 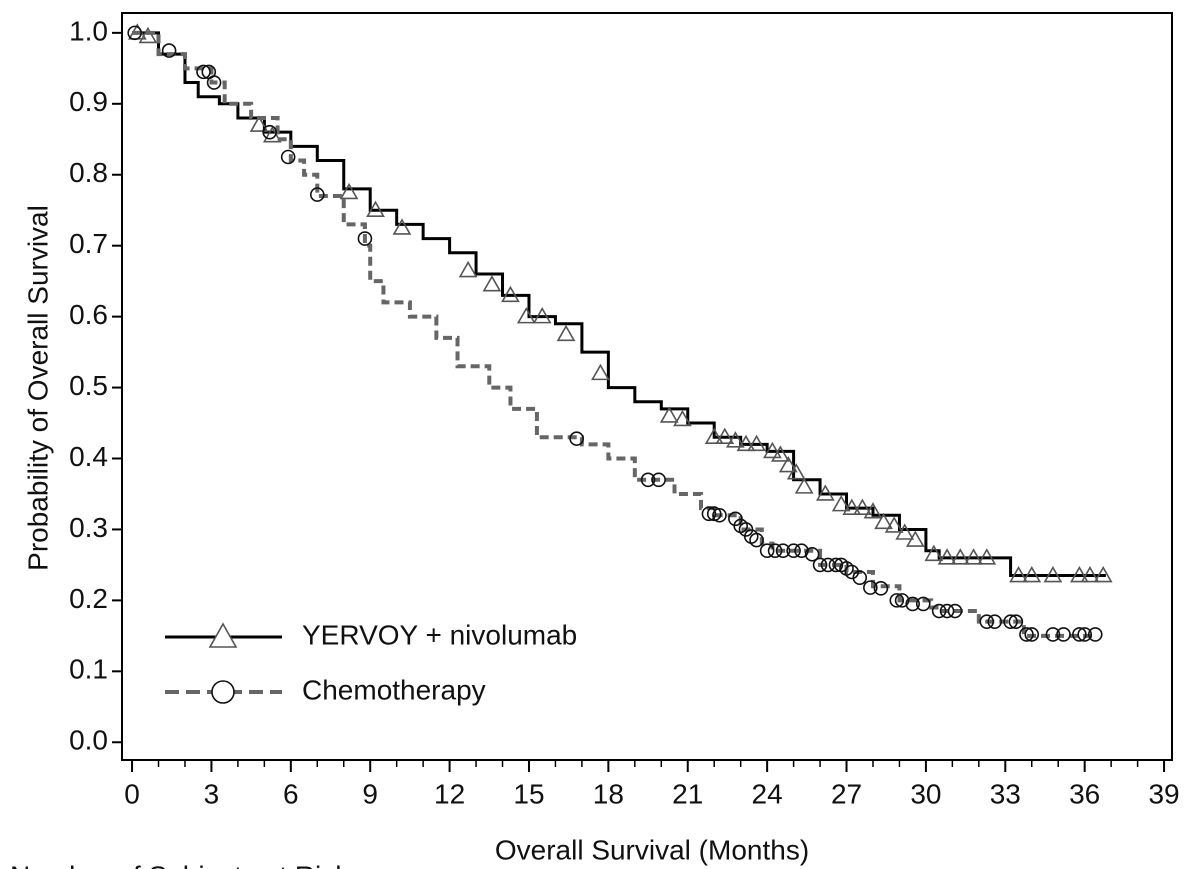 I want to click on legend-label: Chemotherapy, so click(x=394, y=689).